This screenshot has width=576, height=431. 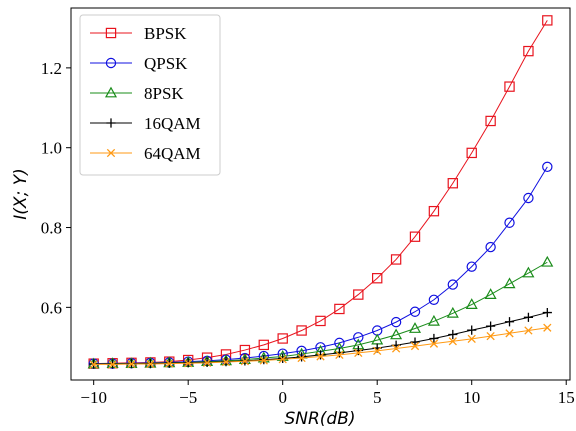 What do you see at coordinates (21, 193) in the screenshot?
I see `y-axis-label: I(X; Y)` at bounding box center [21, 193].